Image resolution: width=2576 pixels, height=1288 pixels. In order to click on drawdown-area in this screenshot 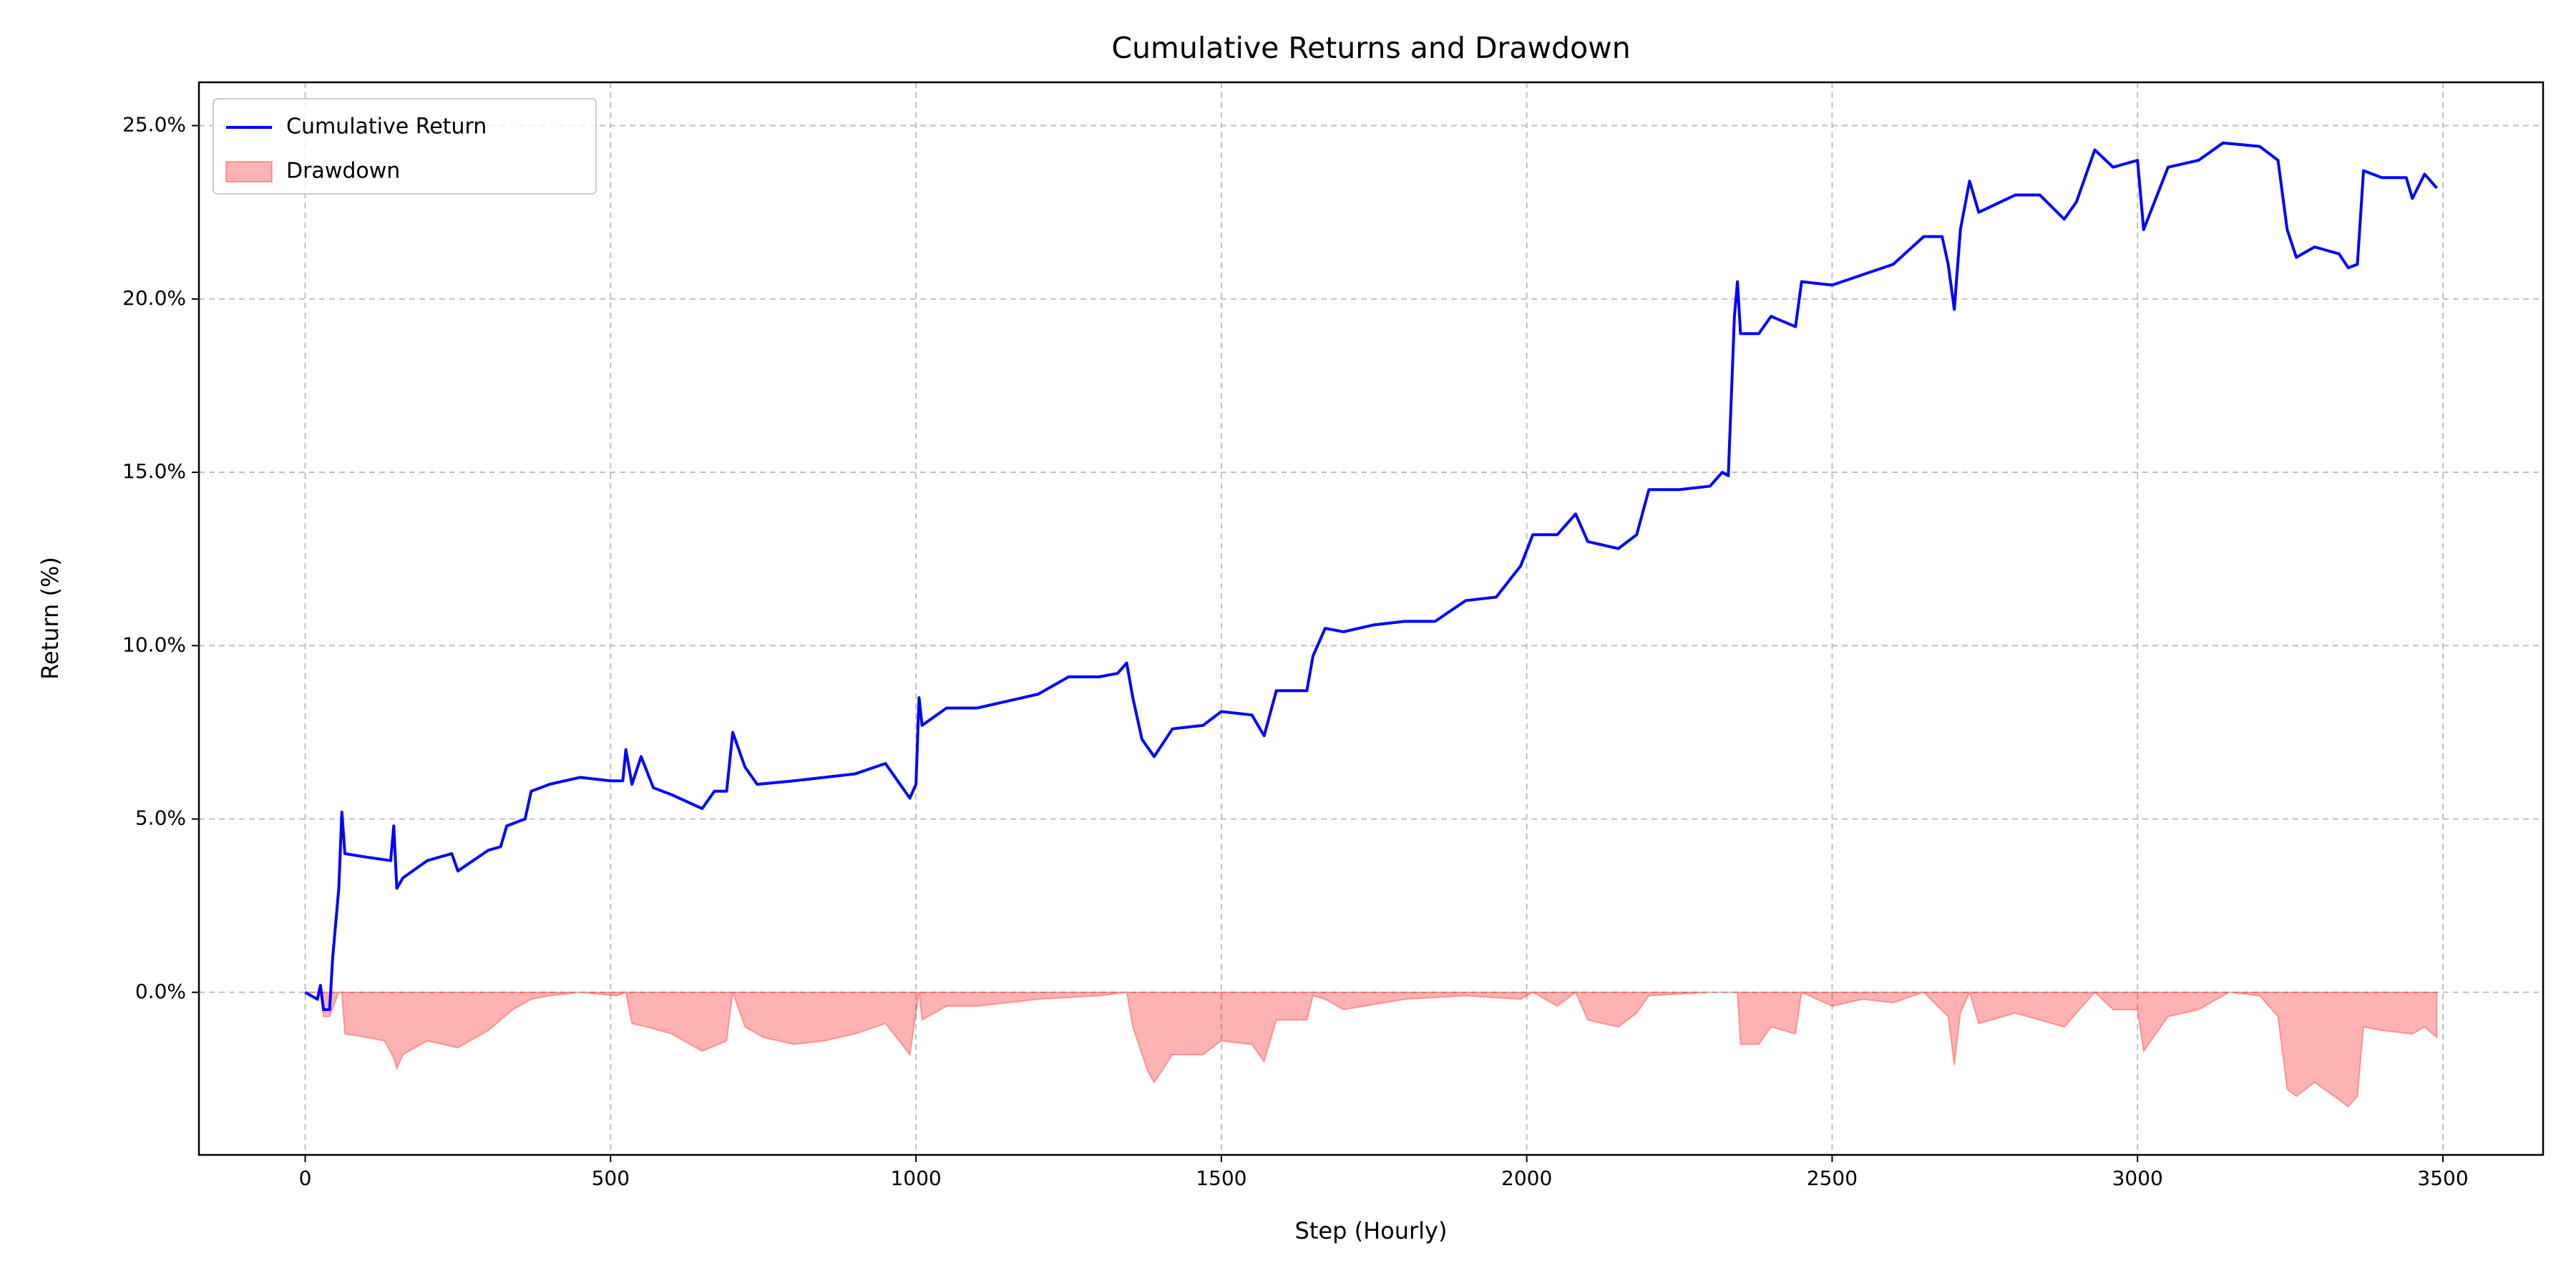, I will do `click(1371, 1049)`.